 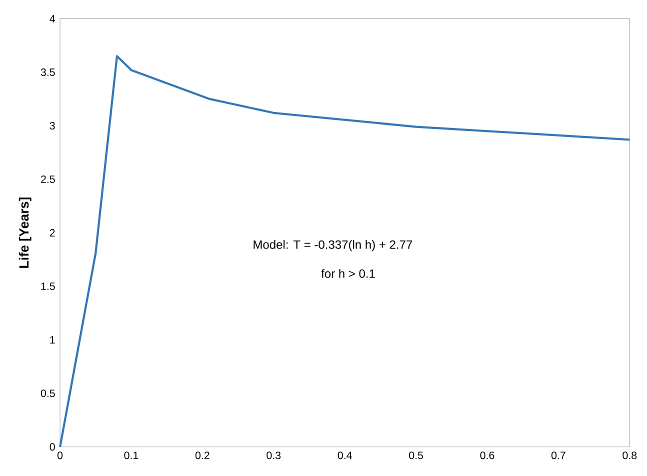 What do you see at coordinates (348, 273) in the screenshot?
I see `annotation: for h > 0.1` at bounding box center [348, 273].